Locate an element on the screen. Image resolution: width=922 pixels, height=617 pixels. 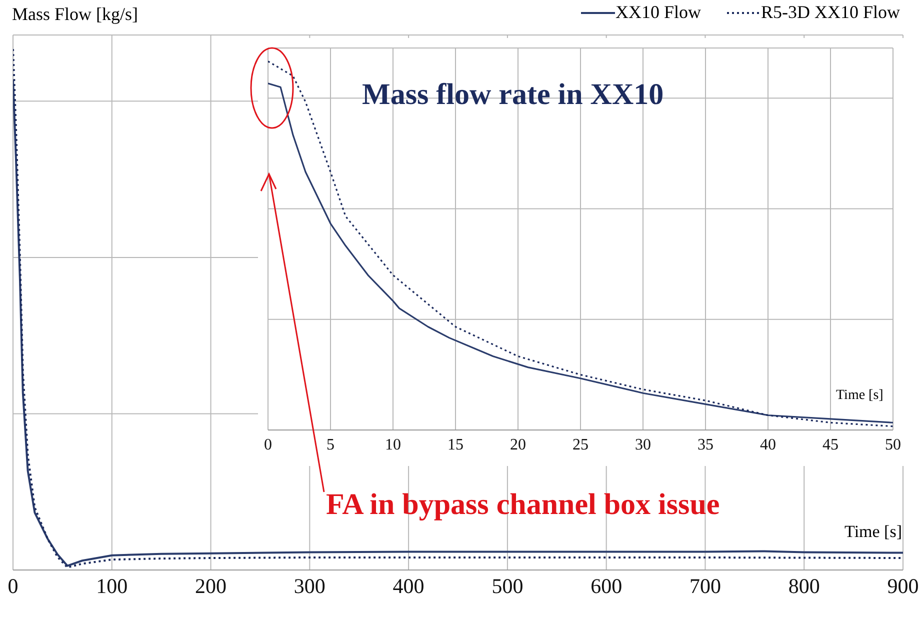
x-tick-label: 35 is located at coordinates (706, 445).